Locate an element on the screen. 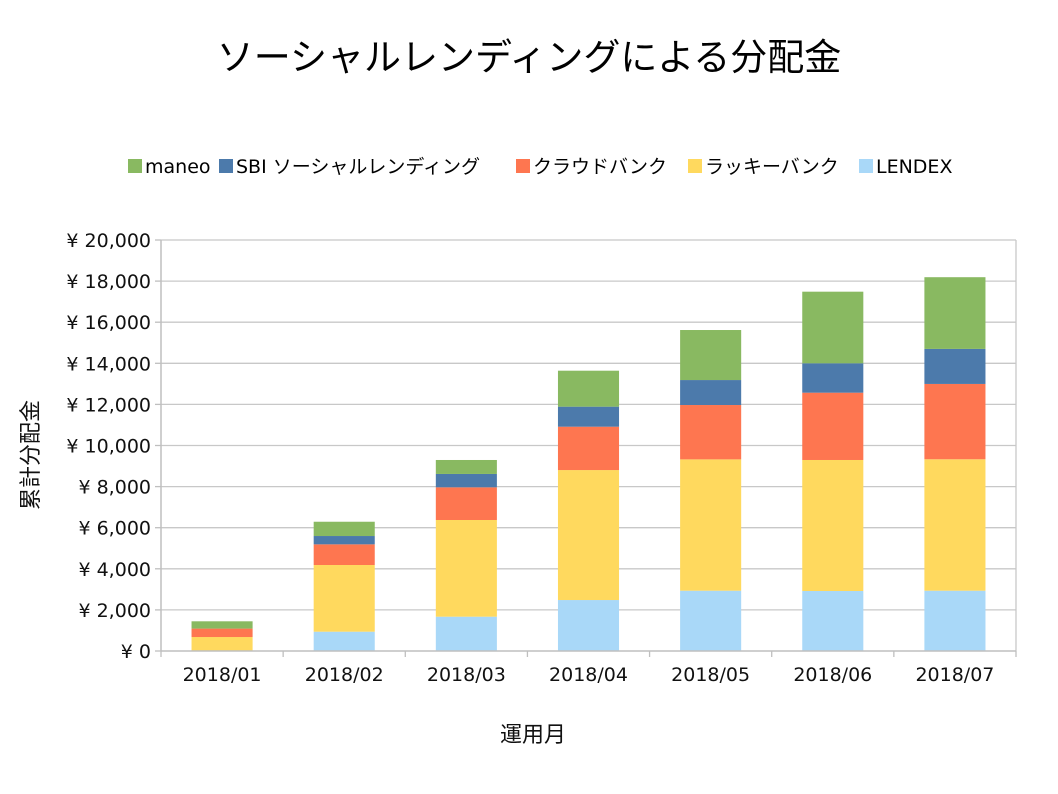 This screenshot has height=794, width=1058. y-tick-label: ¥ 0 is located at coordinates (136, 652).